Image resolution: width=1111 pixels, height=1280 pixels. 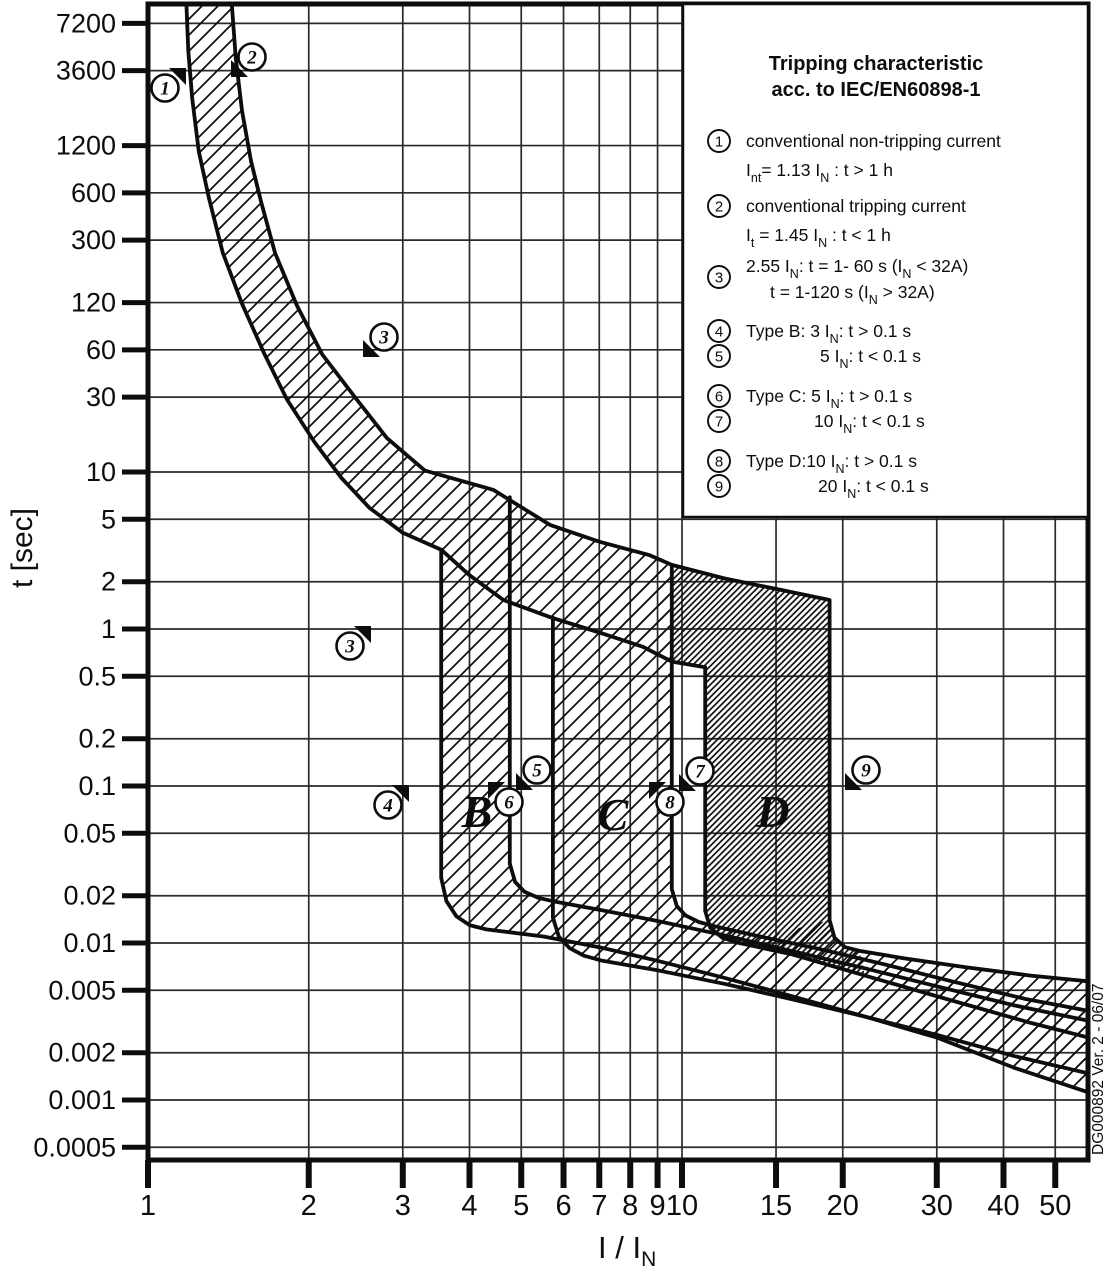 What do you see at coordinates (719, 487) in the screenshot?
I see `legend-number-label: 9` at bounding box center [719, 487].